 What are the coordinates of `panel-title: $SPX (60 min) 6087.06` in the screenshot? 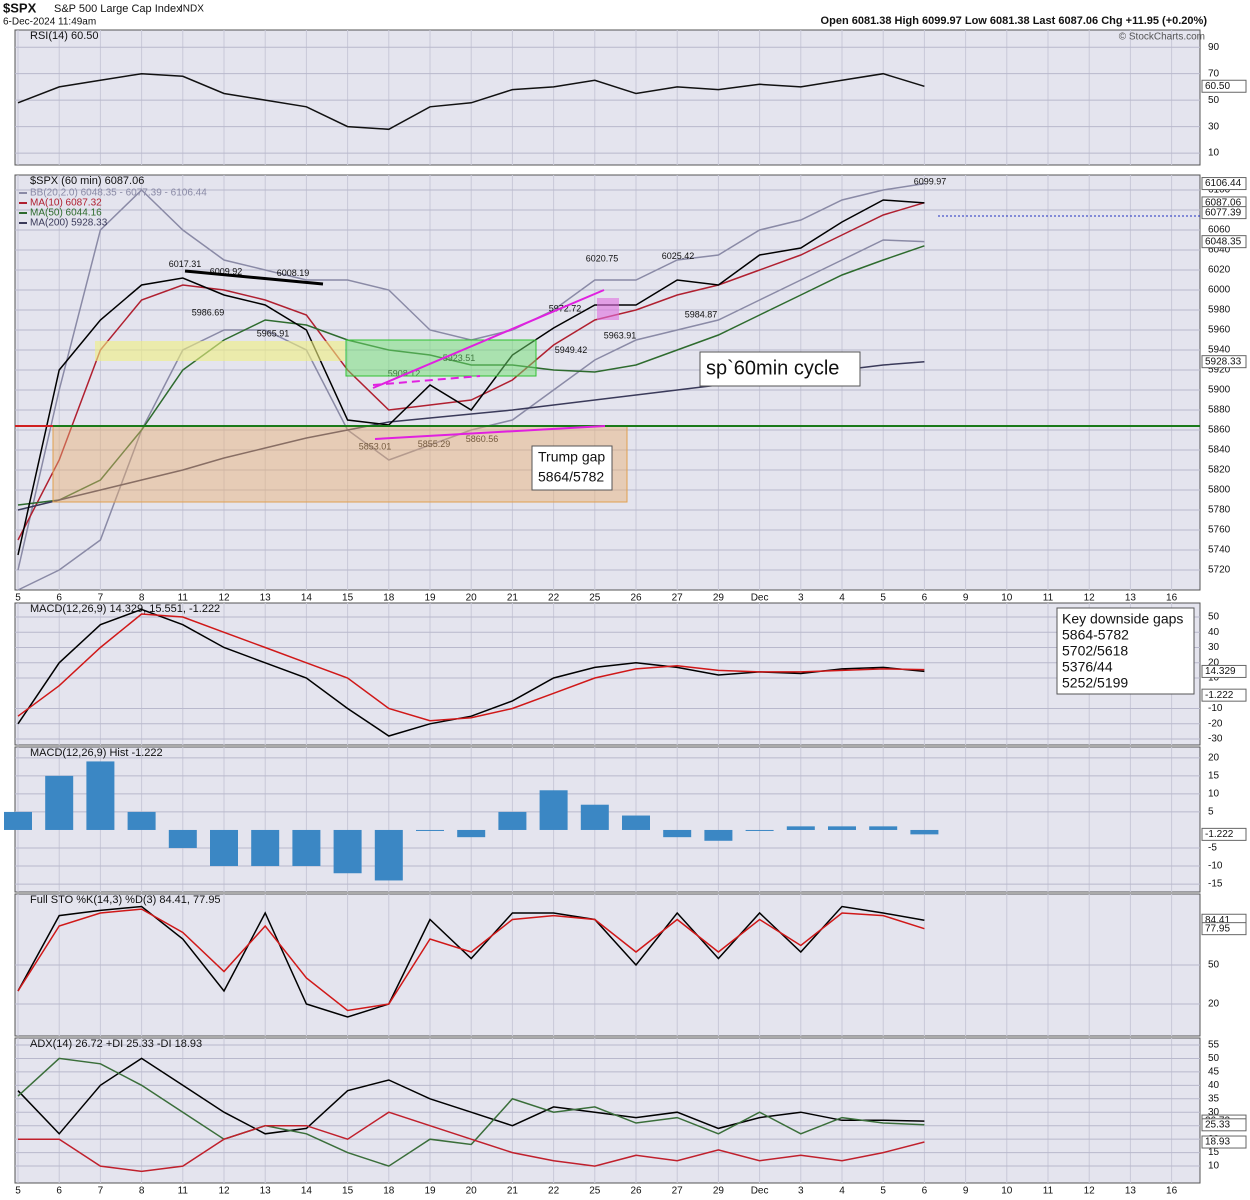 It's located at (87, 181).